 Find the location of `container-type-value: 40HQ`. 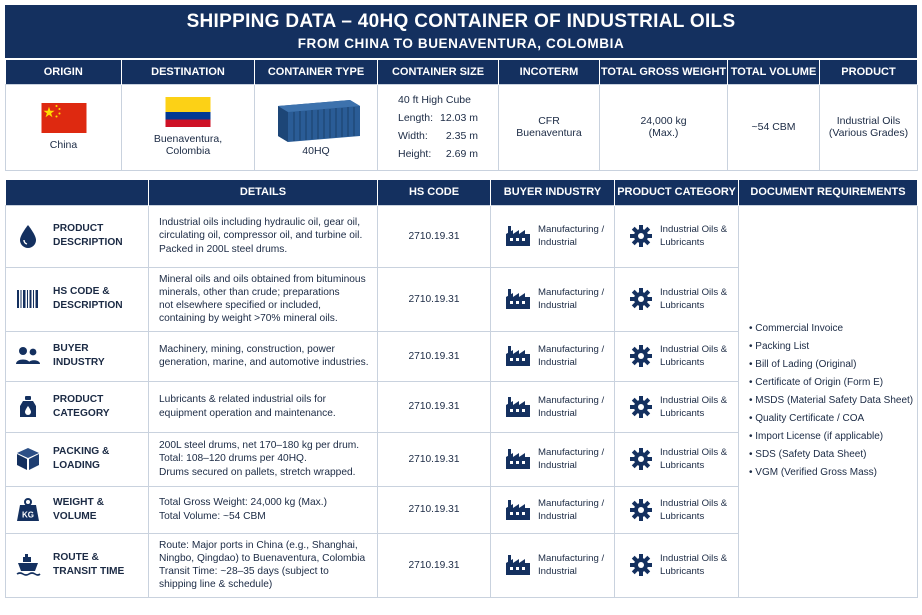

container-type-value: 40HQ is located at coordinates (316, 150).